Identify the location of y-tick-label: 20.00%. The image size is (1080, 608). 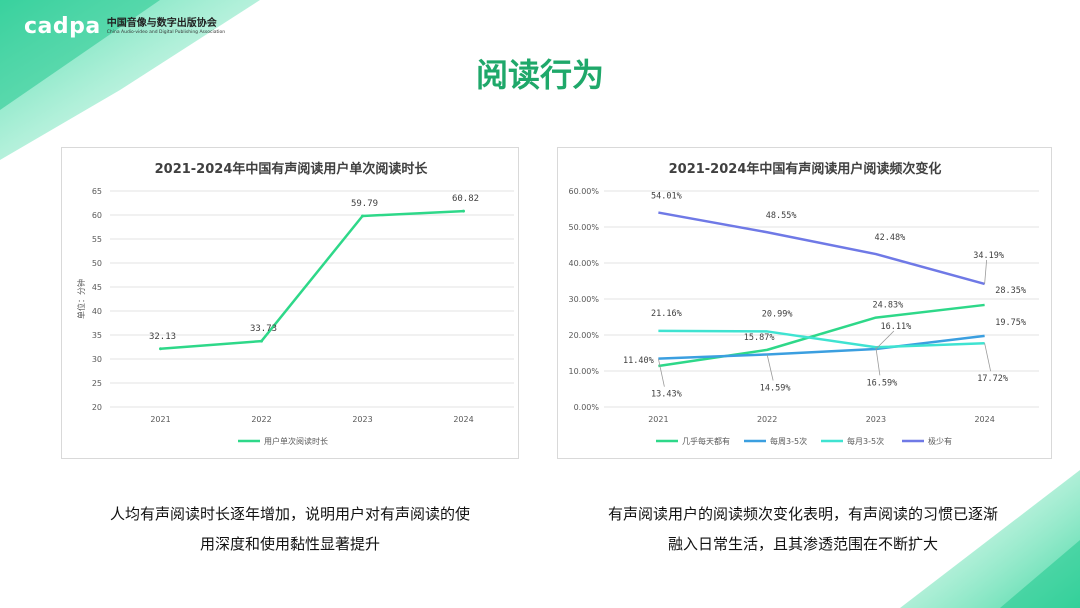
(583, 335).